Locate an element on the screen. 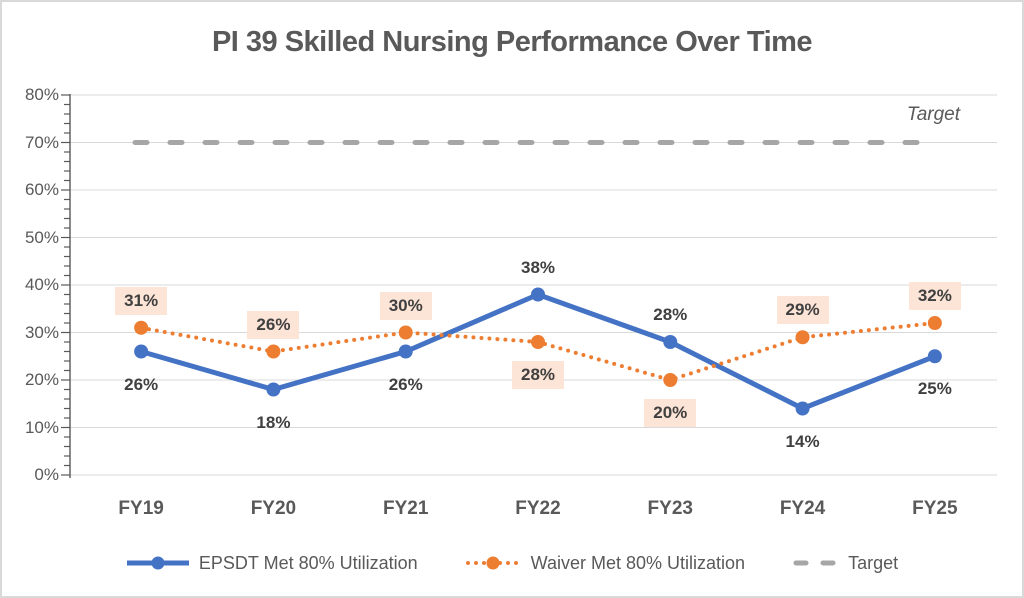  dotted-line-sample-icon is located at coordinates (493, 563).